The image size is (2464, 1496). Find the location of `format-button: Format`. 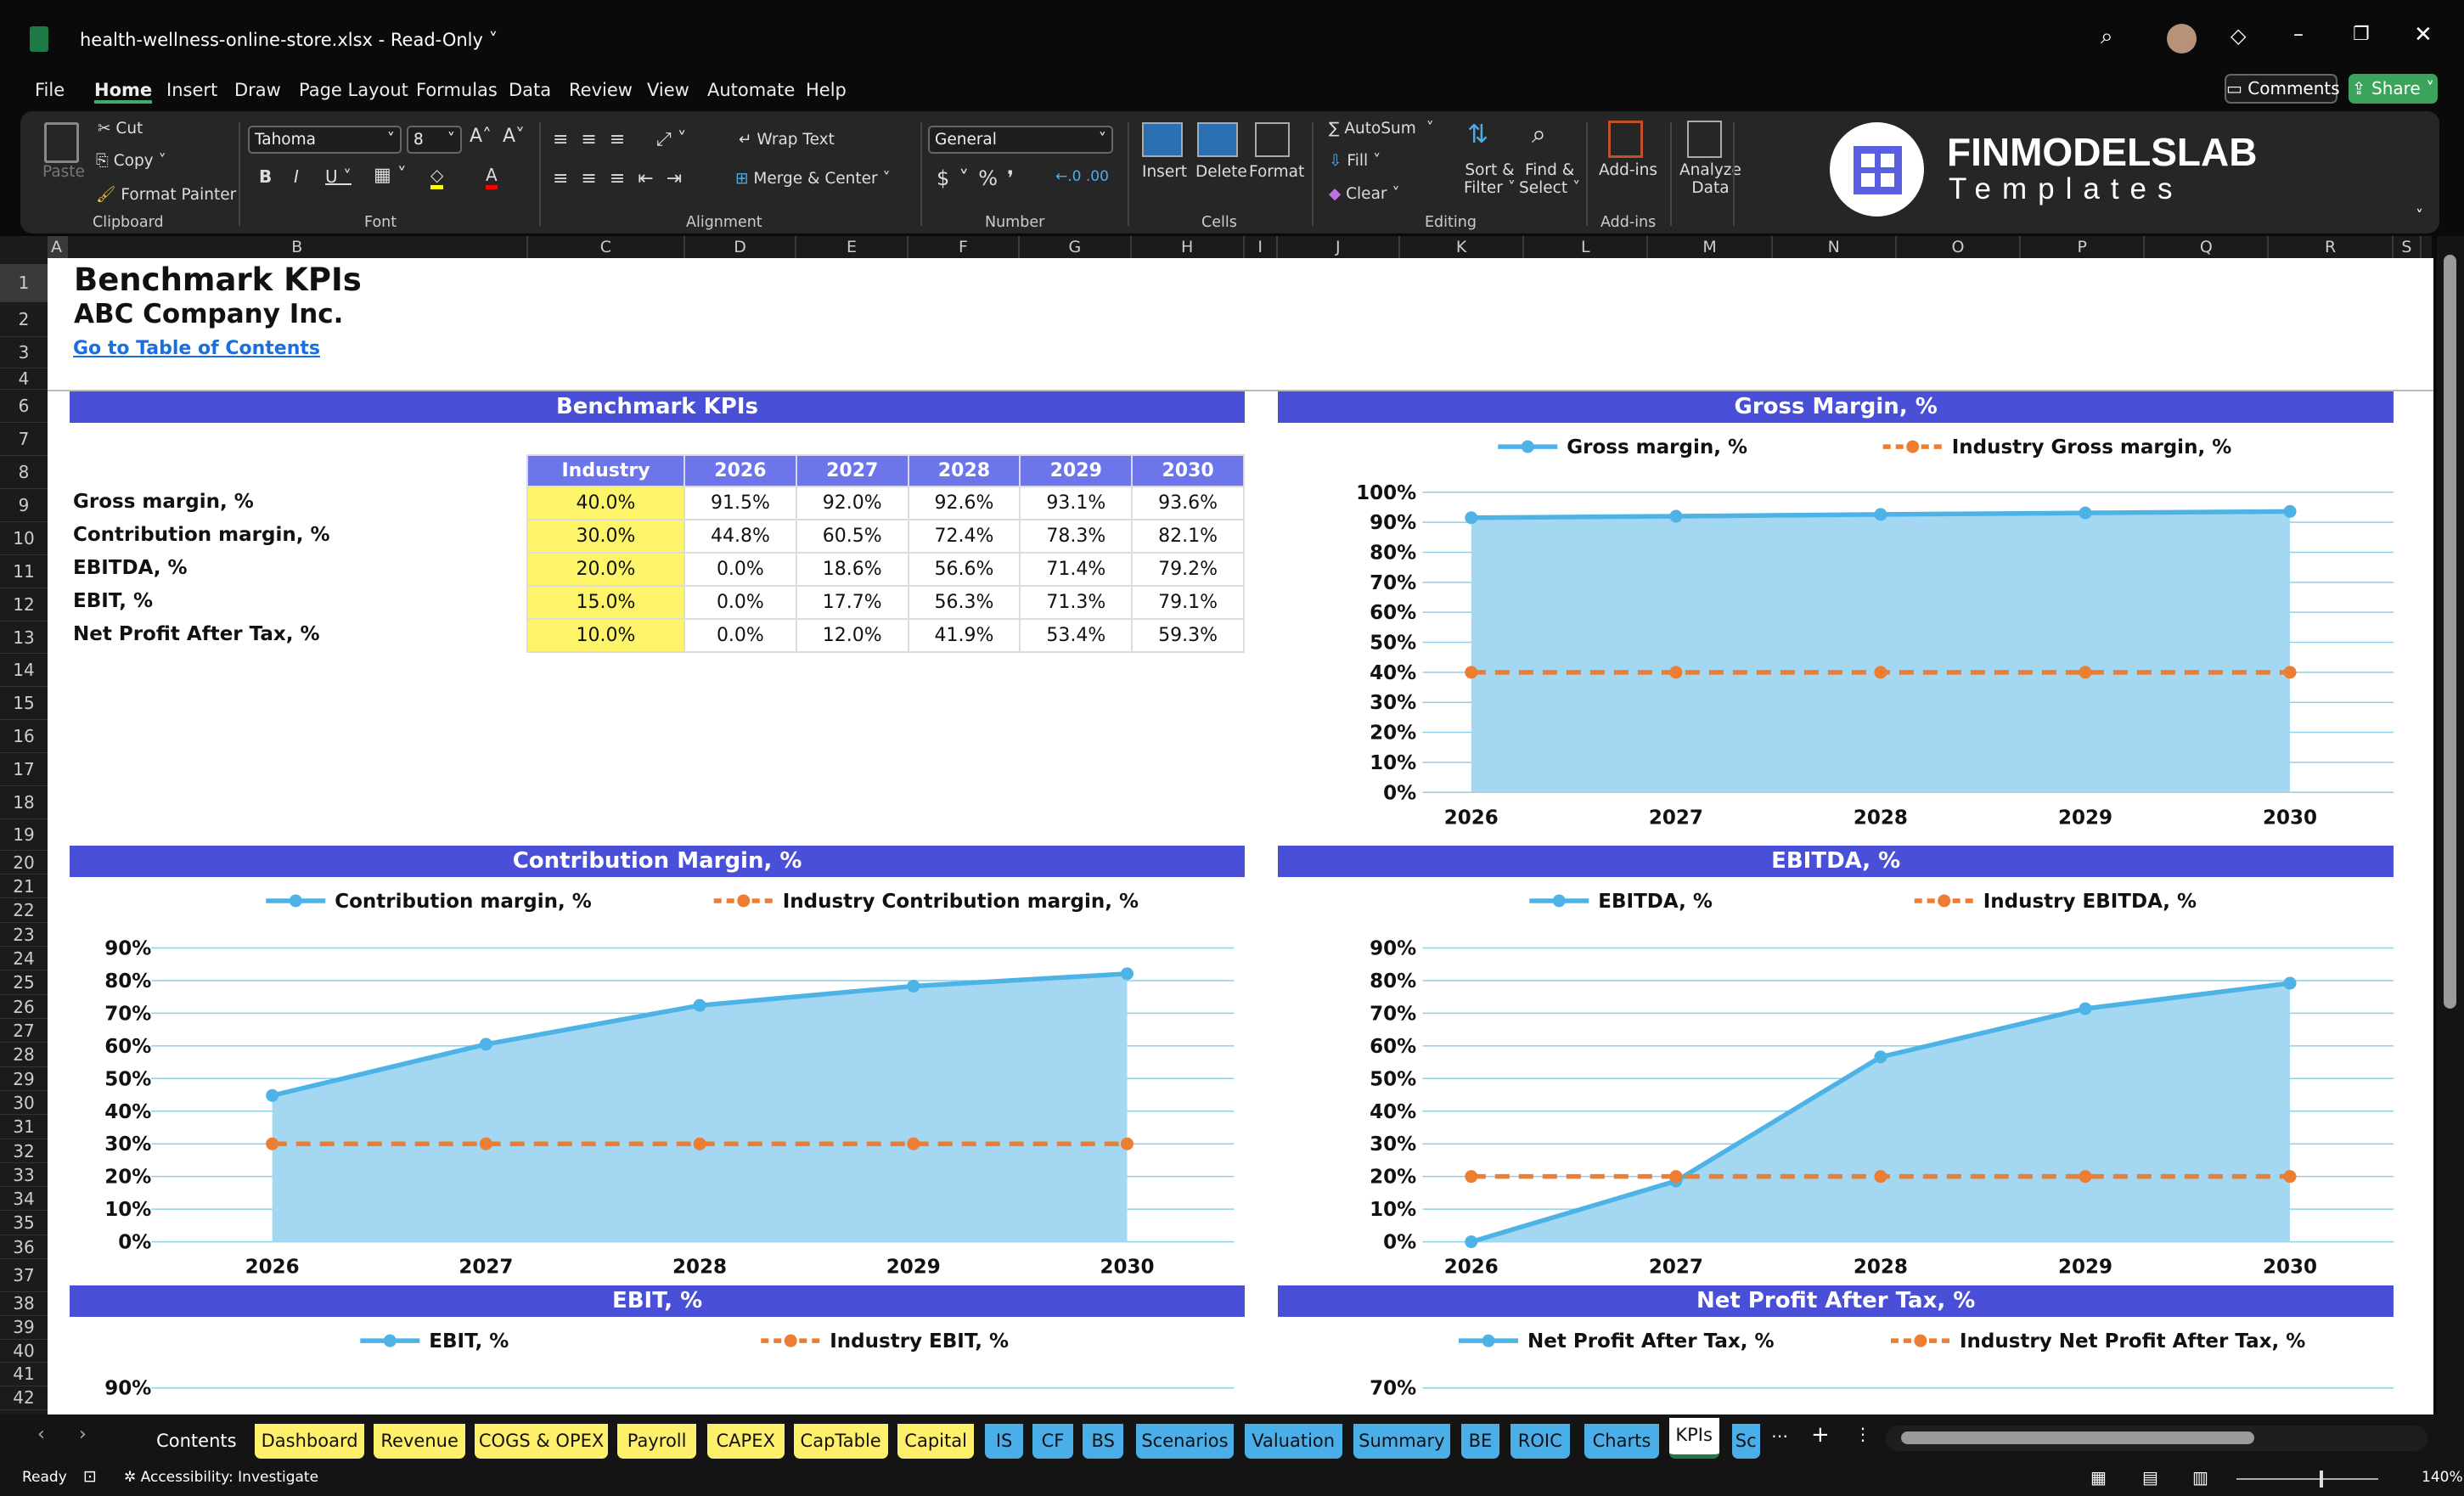

format-button: Format is located at coordinates (1277, 172).